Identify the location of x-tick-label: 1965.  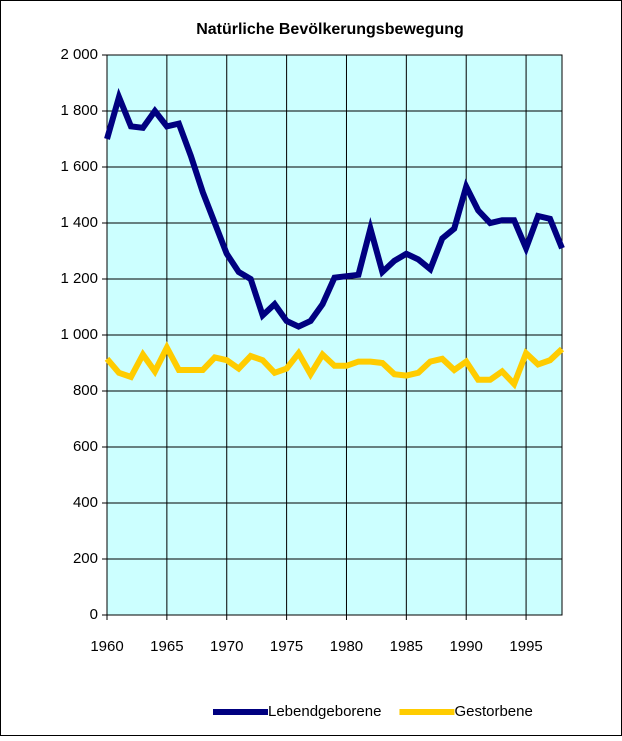
(166, 646).